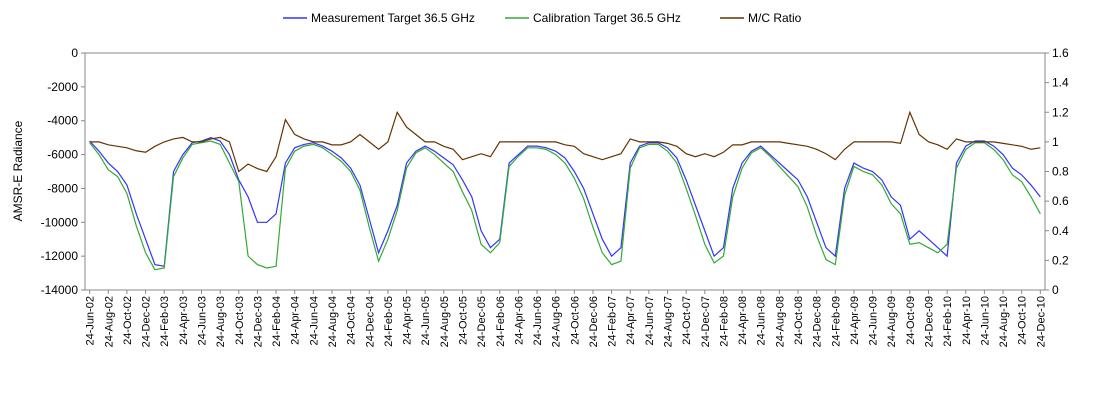 The height and width of the screenshot is (400, 1113). What do you see at coordinates (393, 18) in the screenshot?
I see `legend-label: Measurement Target 36.5 GHz` at bounding box center [393, 18].